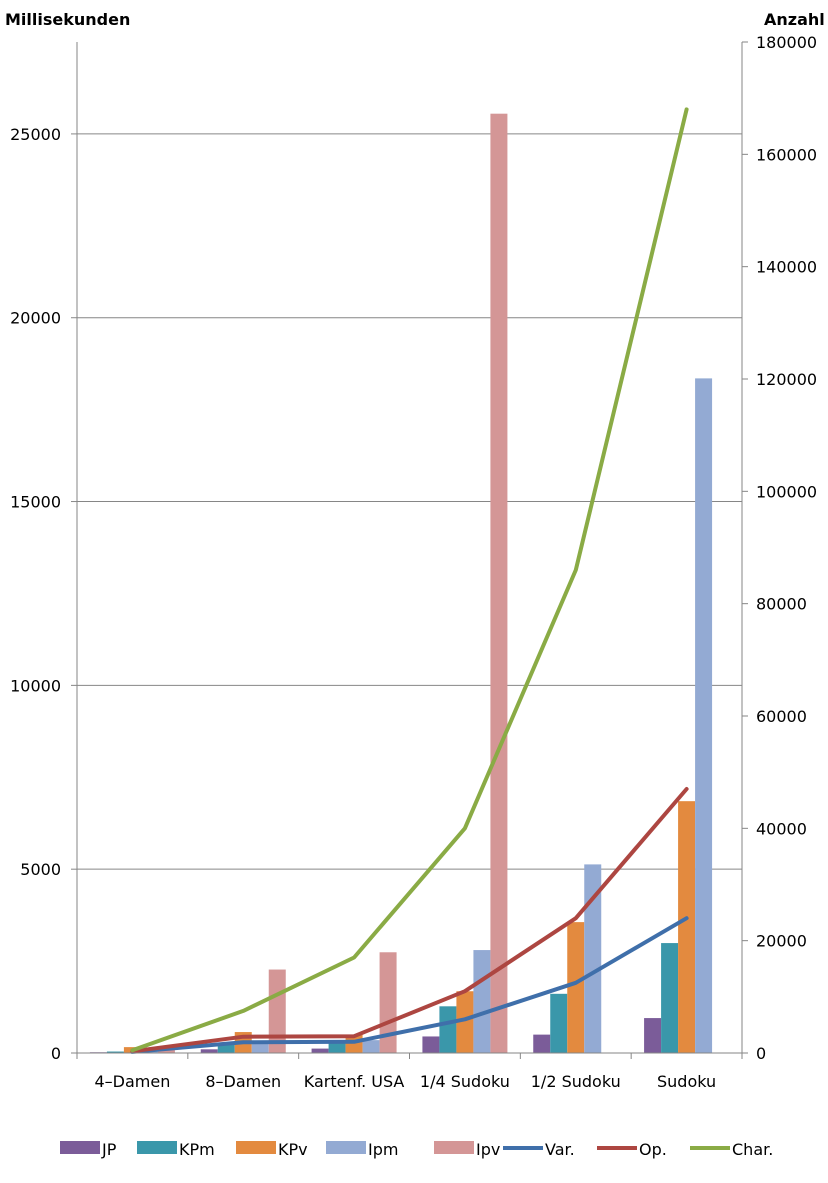 The image size is (828, 1183). What do you see at coordinates (35, 134) in the screenshot?
I see `y-left-tick-label: 25000` at bounding box center [35, 134].